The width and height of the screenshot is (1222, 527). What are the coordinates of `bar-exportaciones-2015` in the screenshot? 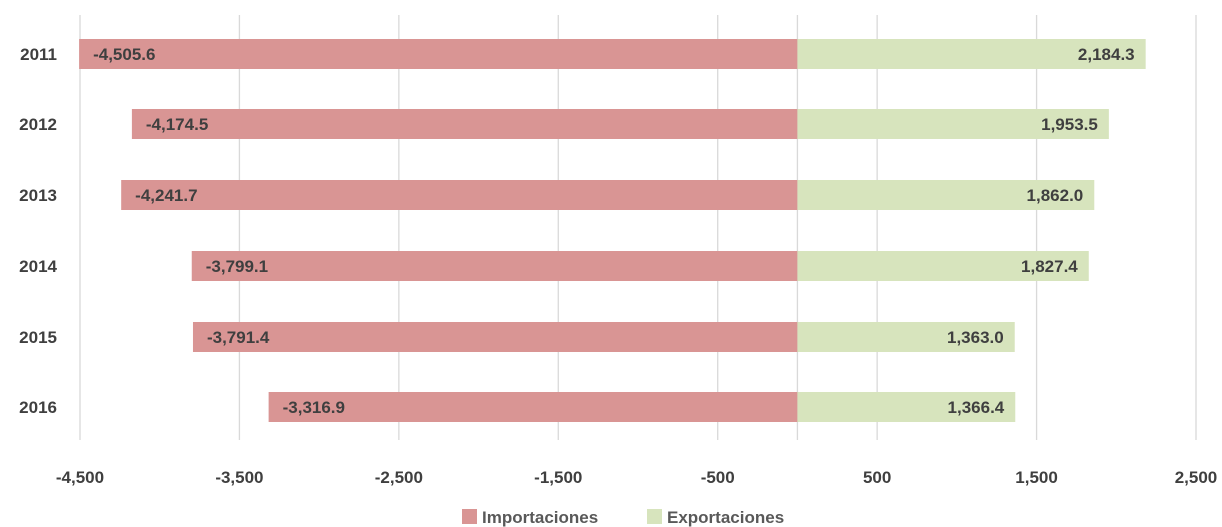 It's located at (906, 337).